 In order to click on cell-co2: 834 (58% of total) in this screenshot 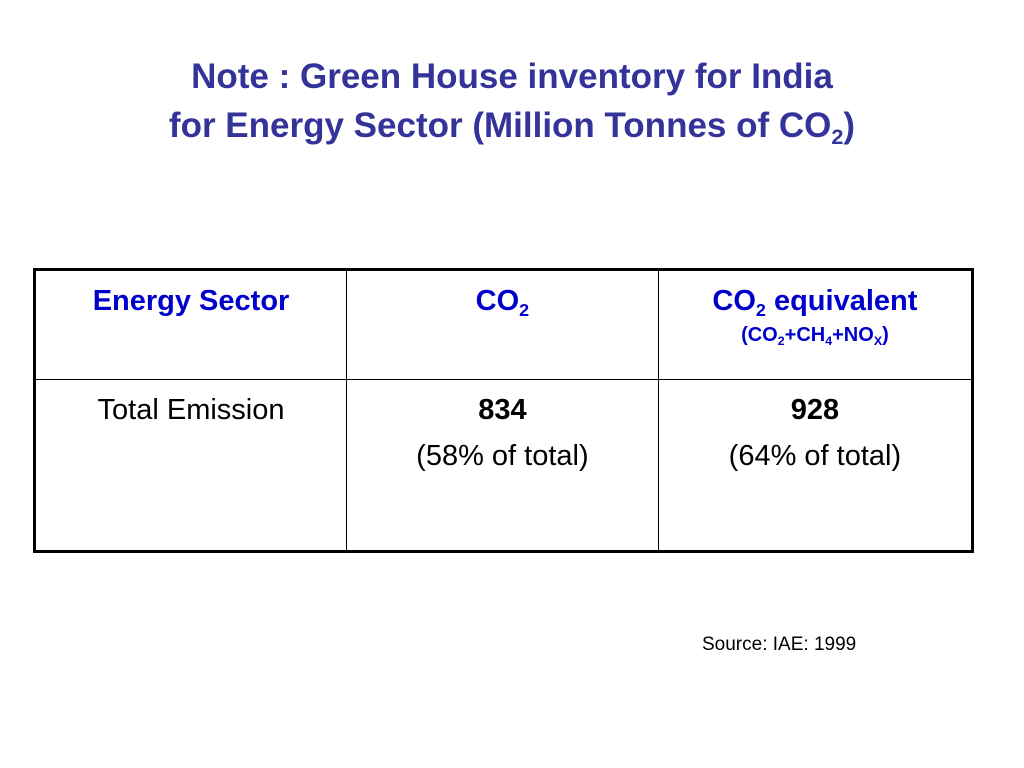, I will do `click(502, 465)`.